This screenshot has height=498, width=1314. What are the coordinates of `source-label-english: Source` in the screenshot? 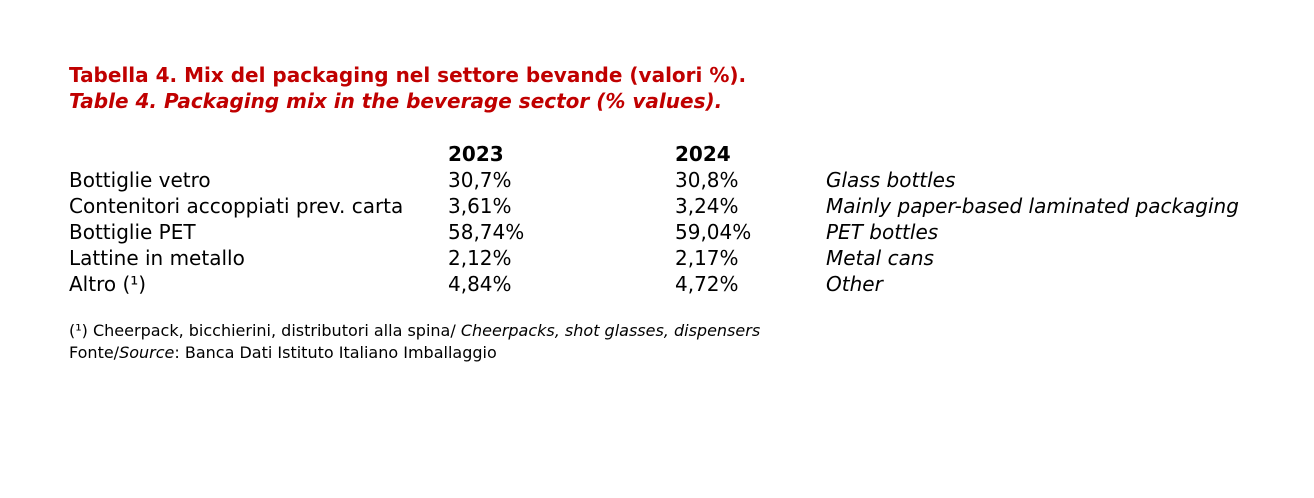 It's located at (147, 352).